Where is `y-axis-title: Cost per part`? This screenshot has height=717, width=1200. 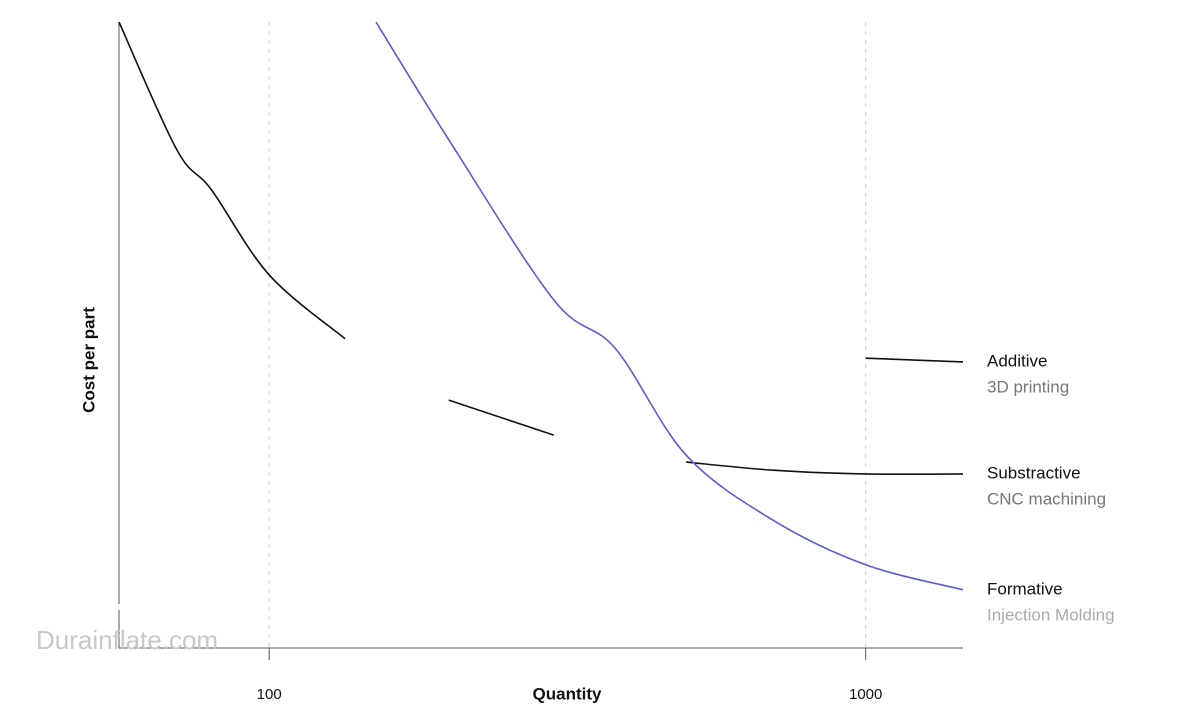
y-axis-title: Cost per part is located at coordinates (88, 360).